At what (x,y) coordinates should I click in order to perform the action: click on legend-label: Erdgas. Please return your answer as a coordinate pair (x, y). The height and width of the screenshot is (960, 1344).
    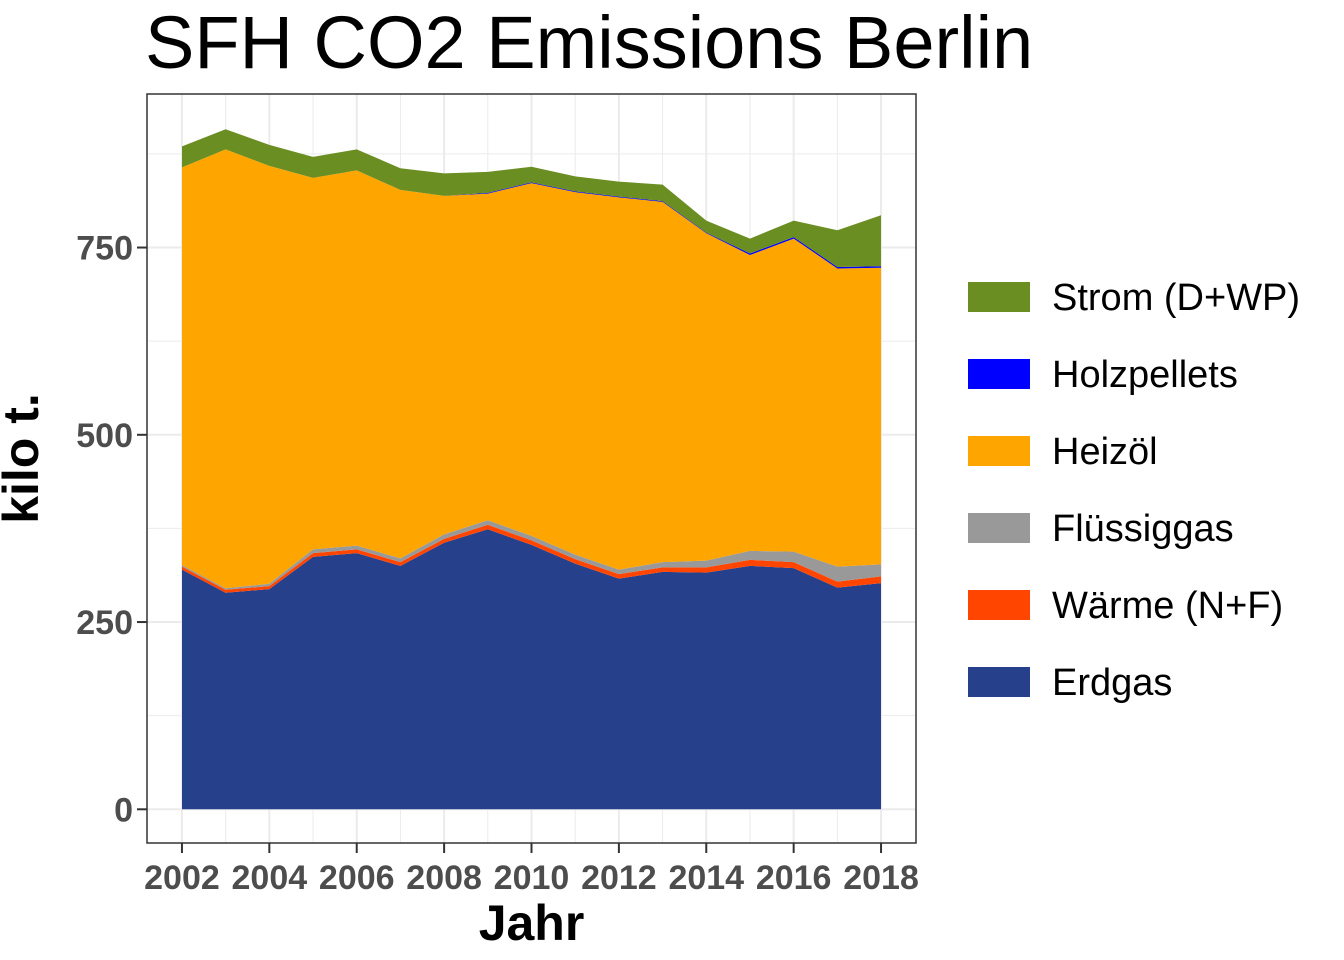
    Looking at the image, I should click on (1112, 683).